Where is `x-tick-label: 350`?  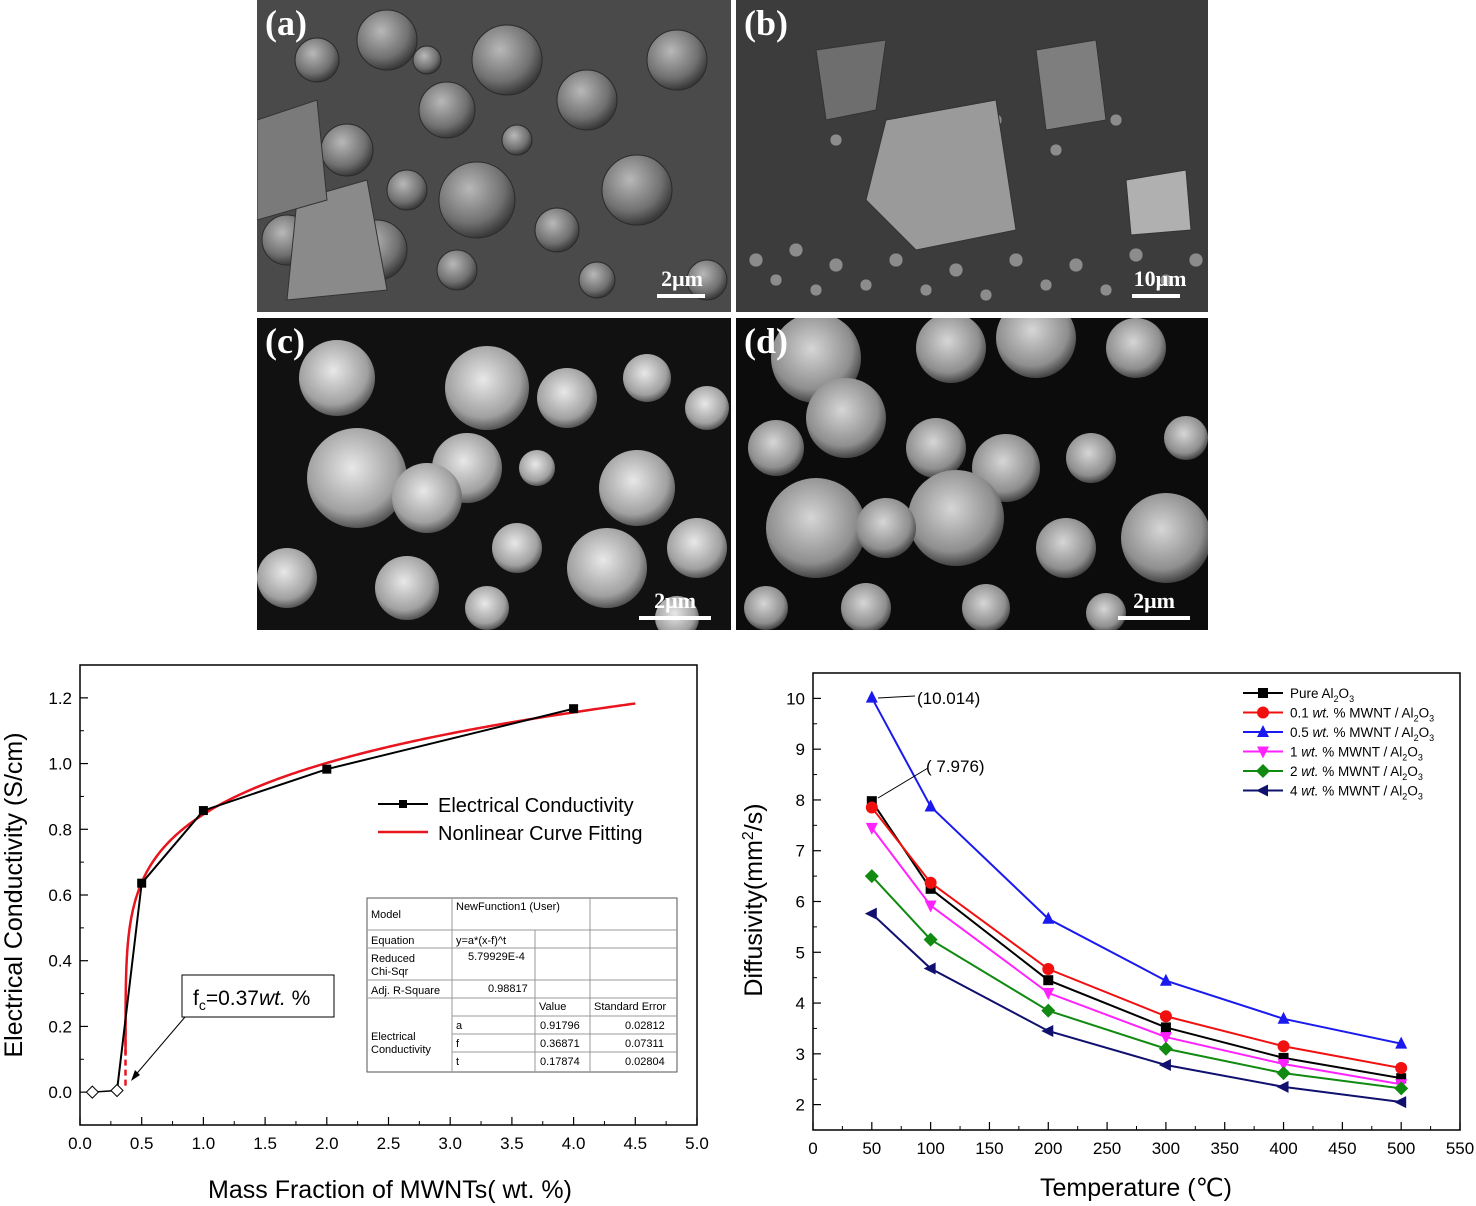
x-tick-label: 350 is located at coordinates (1225, 1148).